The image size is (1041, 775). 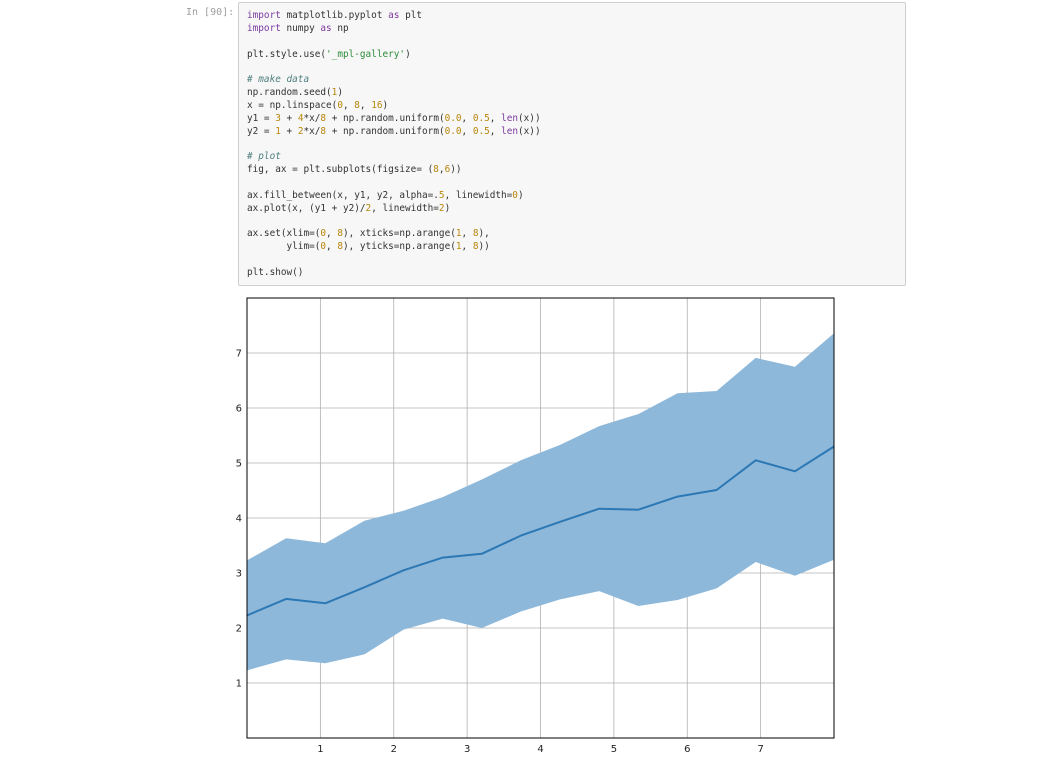 I want to click on code-line: x = np.linspace(0, 8, 16), so click(x=394, y=106).